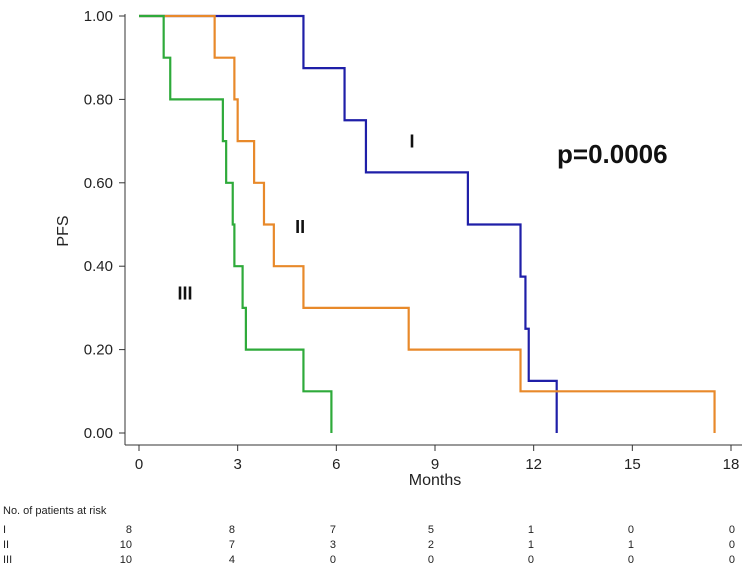  I want to click on risk-count: 5, so click(431, 530).